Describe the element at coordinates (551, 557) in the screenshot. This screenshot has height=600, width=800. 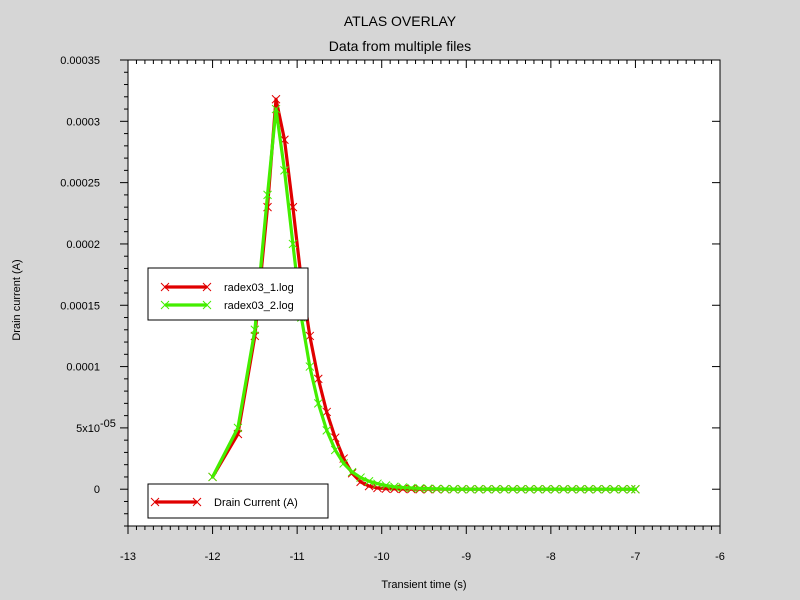
I see `x-tick-label: -8` at that location.